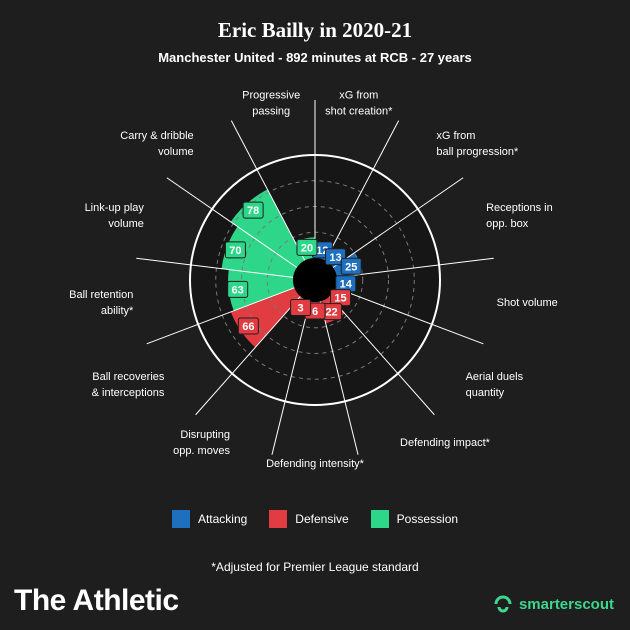  I want to click on chart-title: Eric Bailly in 2020-21, so click(315, 30).